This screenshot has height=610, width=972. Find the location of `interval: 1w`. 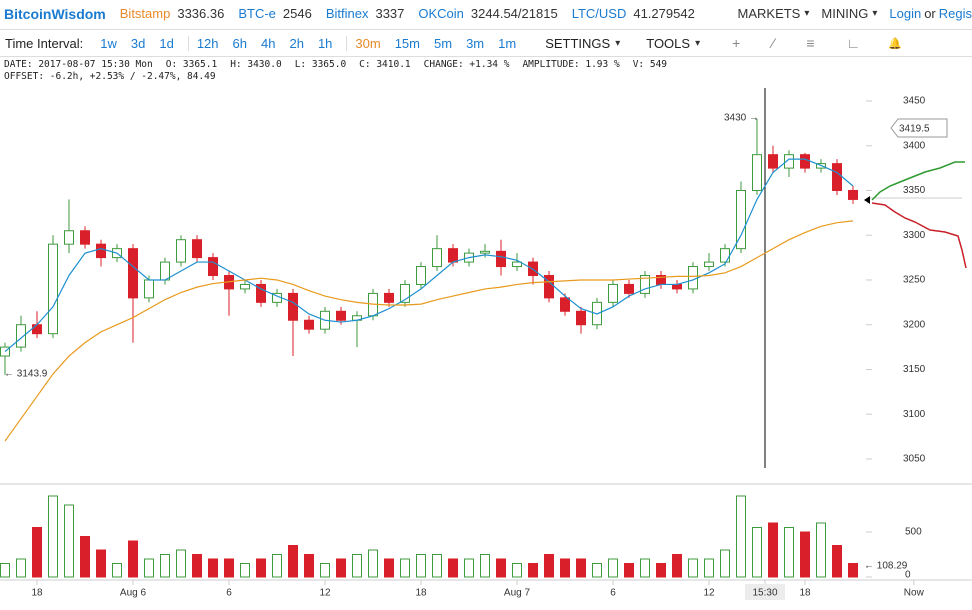

interval: 1w is located at coordinates (108, 43).